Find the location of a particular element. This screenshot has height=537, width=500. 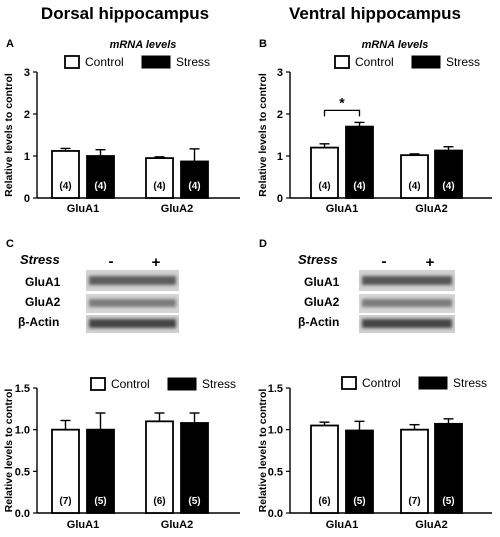

y-tick-label: 0.0 is located at coordinates (275, 514).